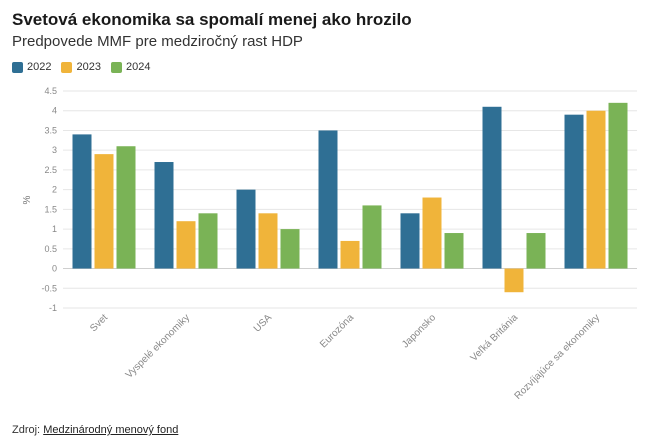 The image size is (660, 448). I want to click on y-tick-label: -1, so click(53, 308).